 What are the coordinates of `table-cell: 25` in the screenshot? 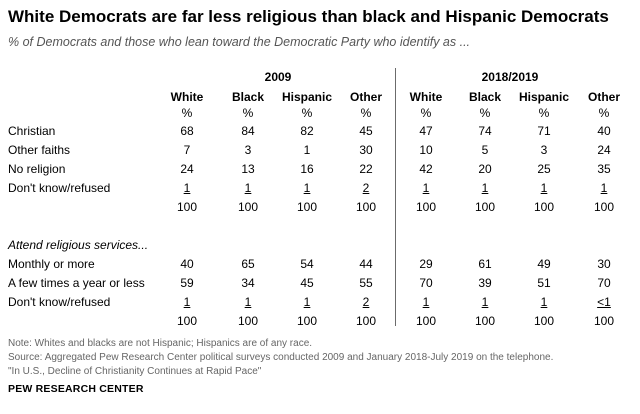 It's located at (544, 169).